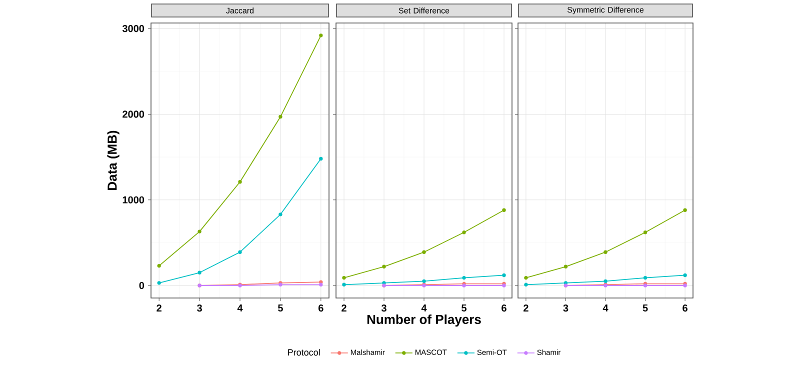 The width and height of the screenshot is (800, 373). What do you see at coordinates (133, 28) in the screenshot?
I see `y-tick-label: 3000` at bounding box center [133, 28].